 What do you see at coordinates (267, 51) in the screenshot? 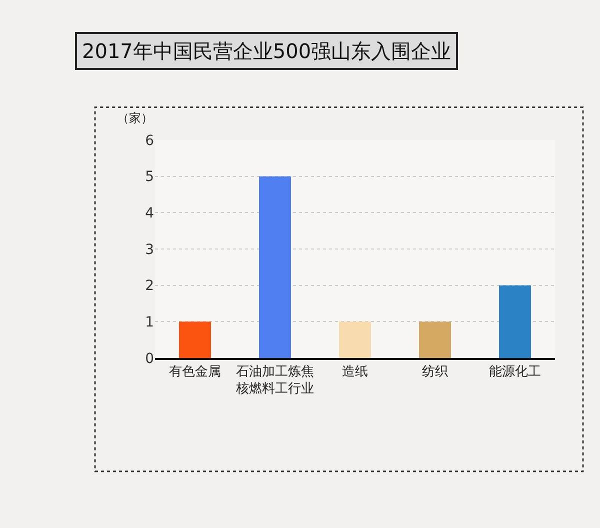
I see `chart-title: 2017年中国民营企业500强山东入围企业` at bounding box center [267, 51].